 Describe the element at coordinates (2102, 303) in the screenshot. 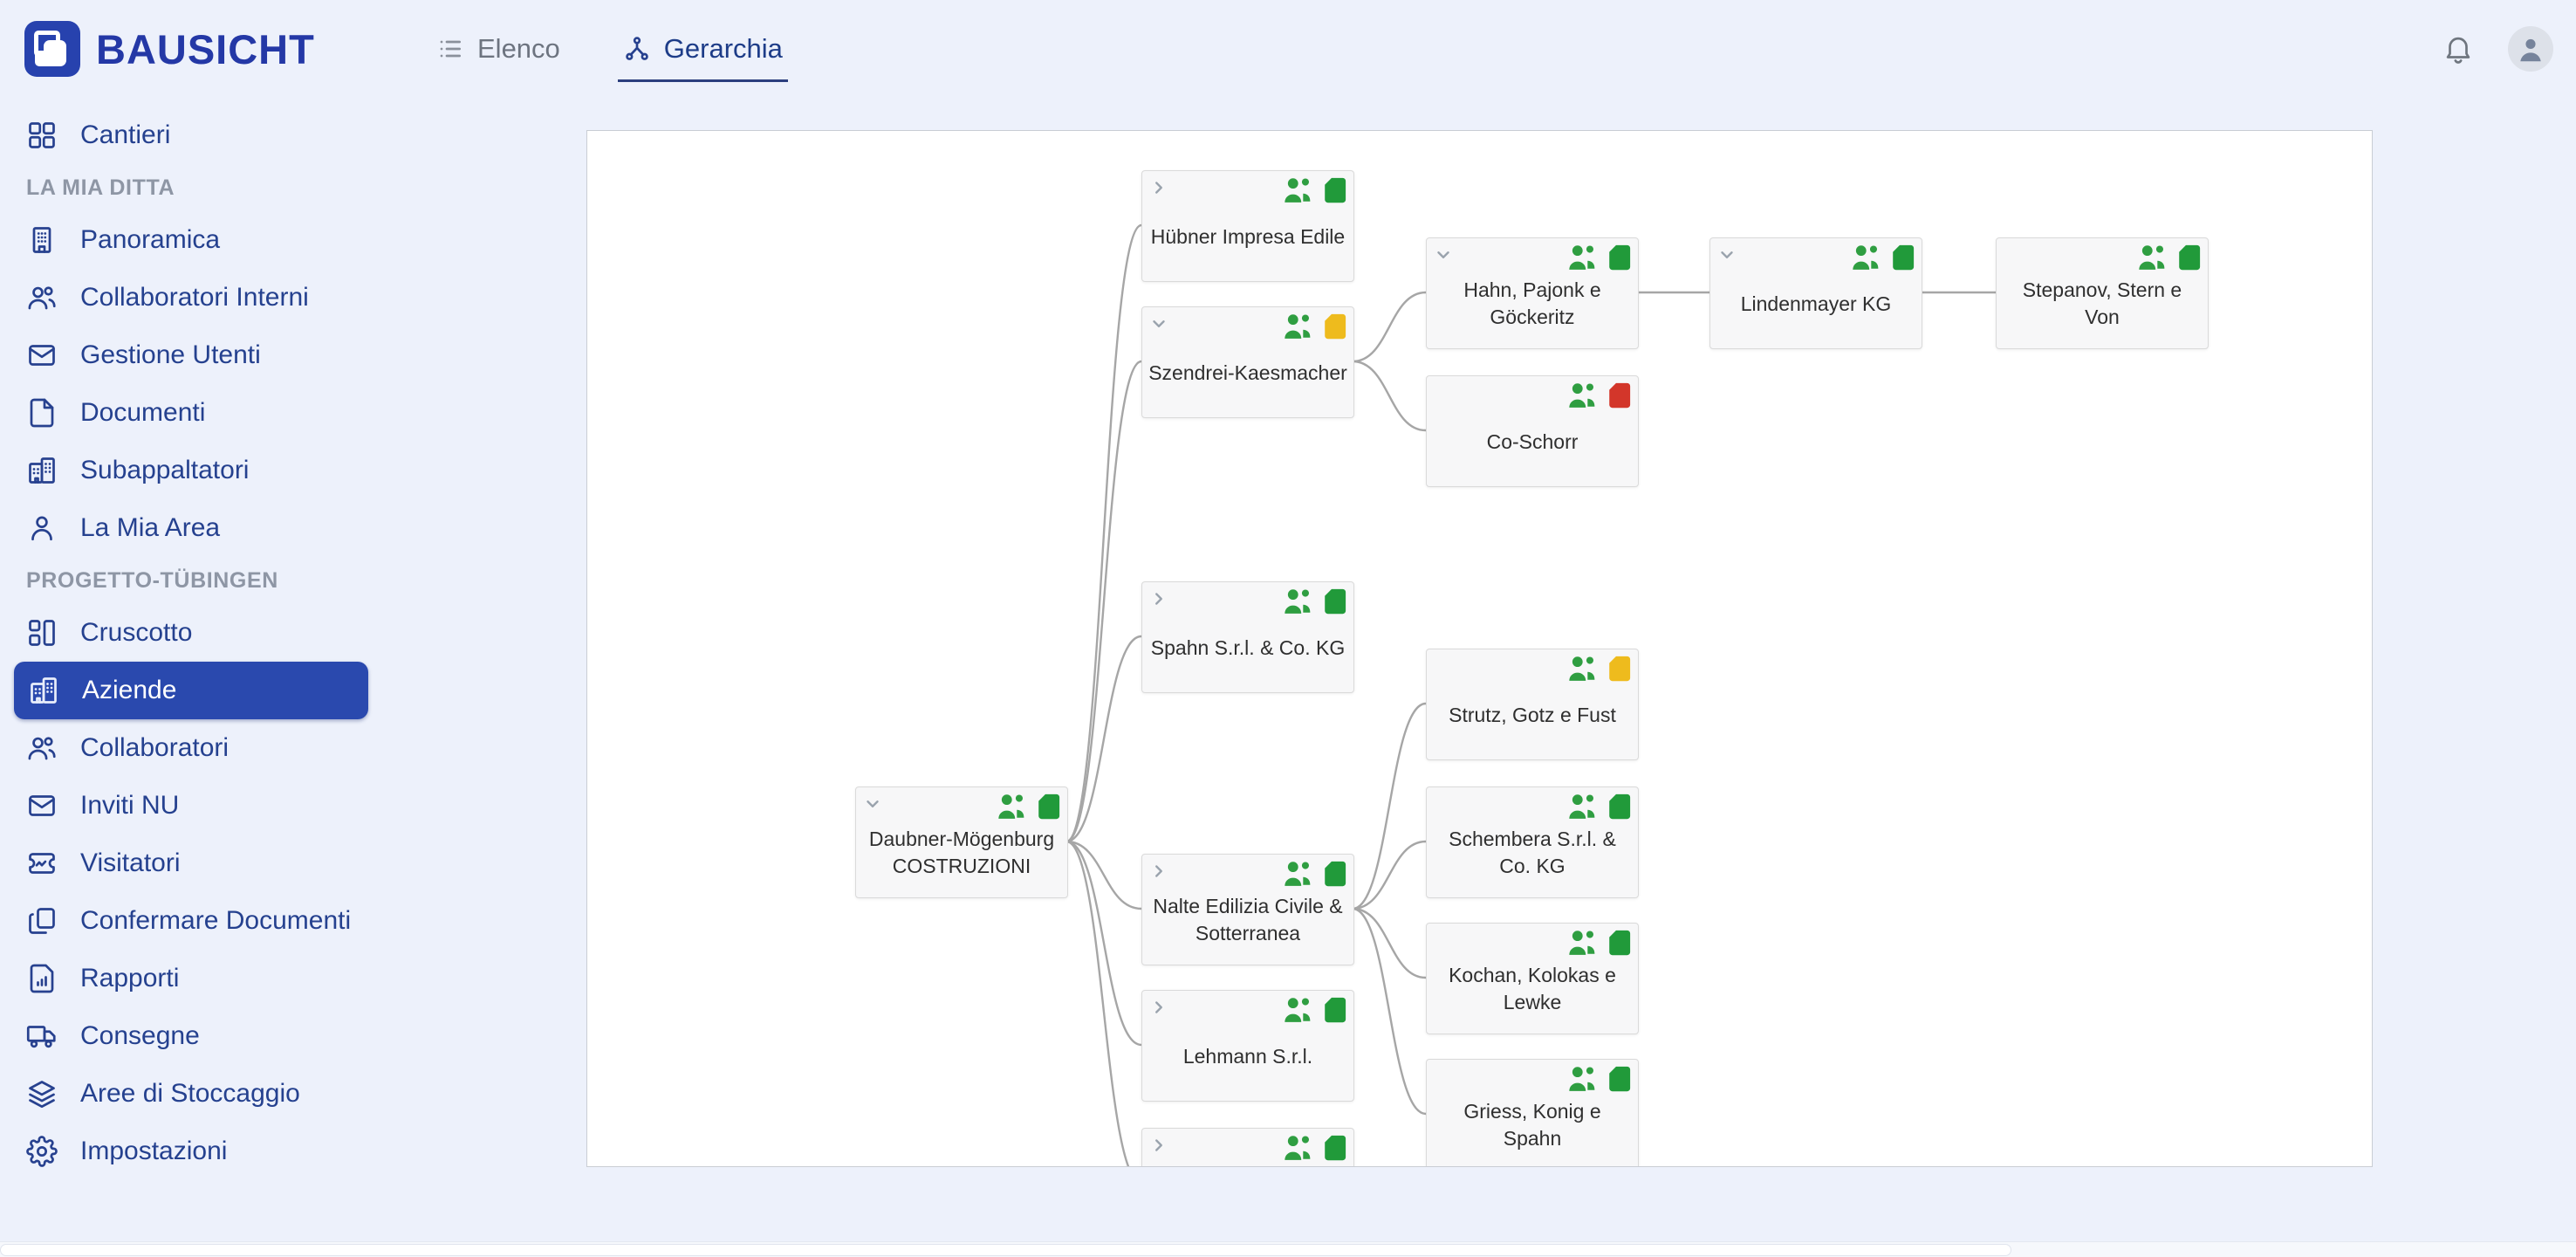

I see `company-name: Stepanov, Stern e Von` at that location.